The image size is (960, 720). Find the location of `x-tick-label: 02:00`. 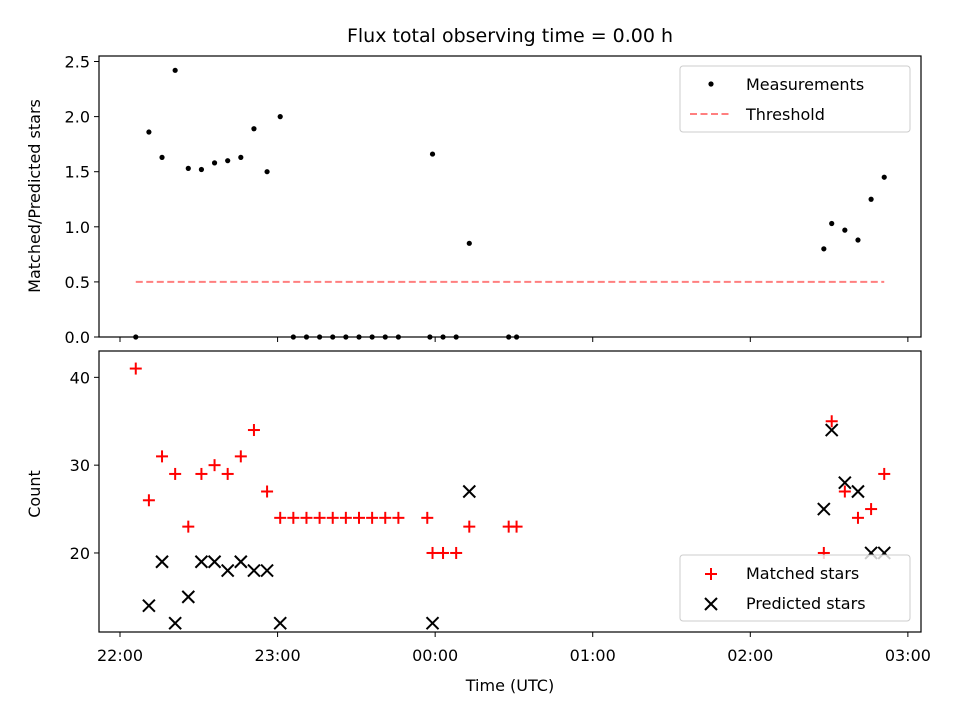

x-tick-label: 02:00 is located at coordinates (750, 655).